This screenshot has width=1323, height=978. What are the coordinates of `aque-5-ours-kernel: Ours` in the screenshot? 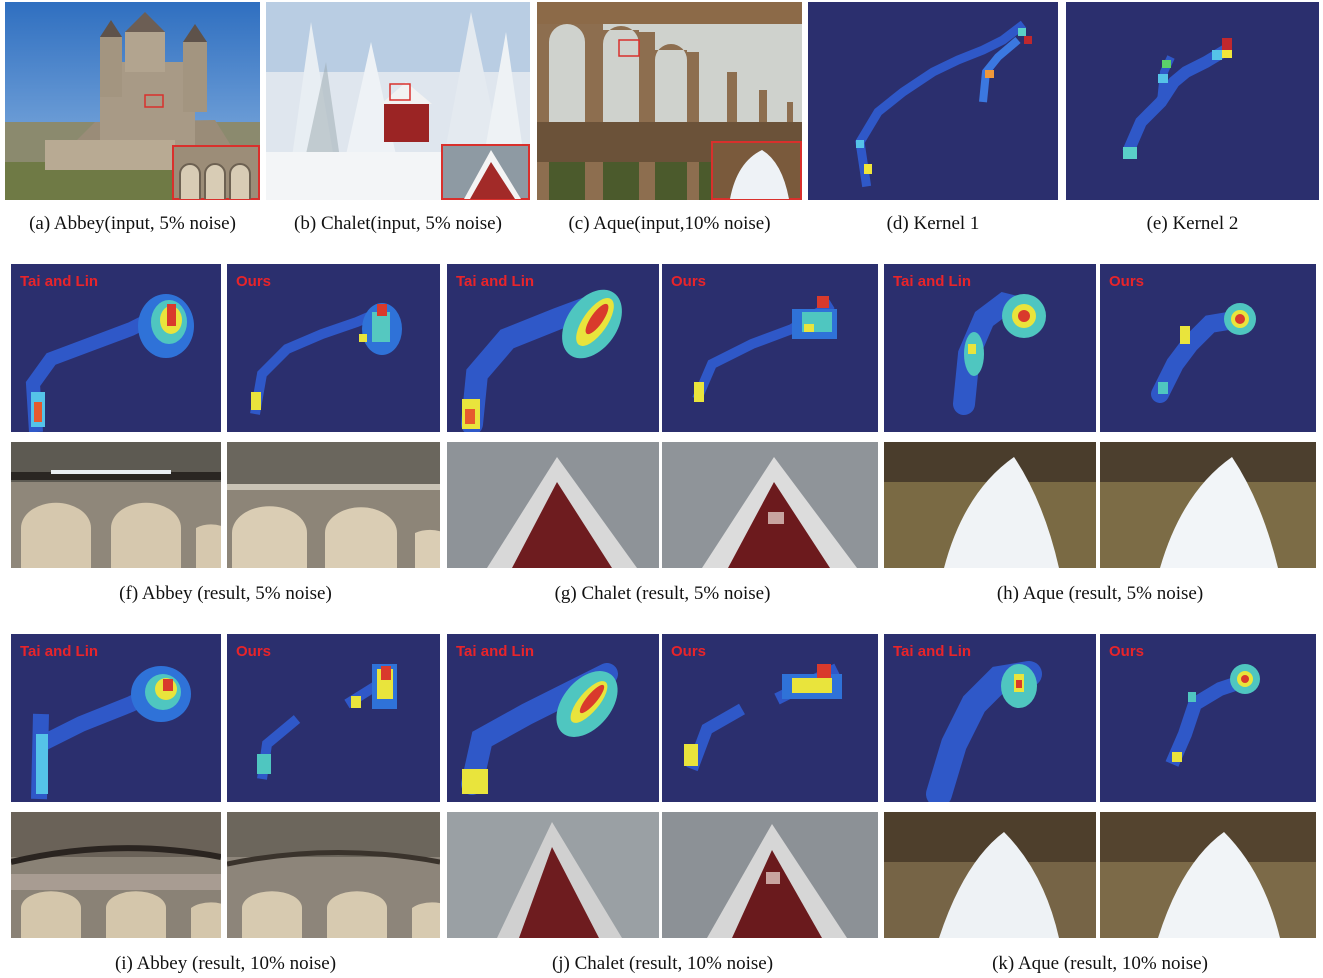 It's located at (1208, 348).